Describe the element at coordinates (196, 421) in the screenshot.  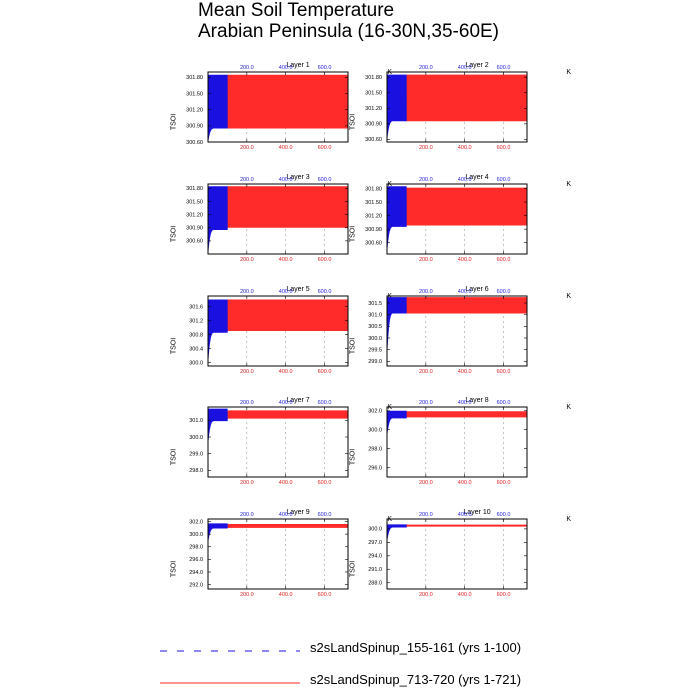
I see `y-tick-label: 301.0` at that location.